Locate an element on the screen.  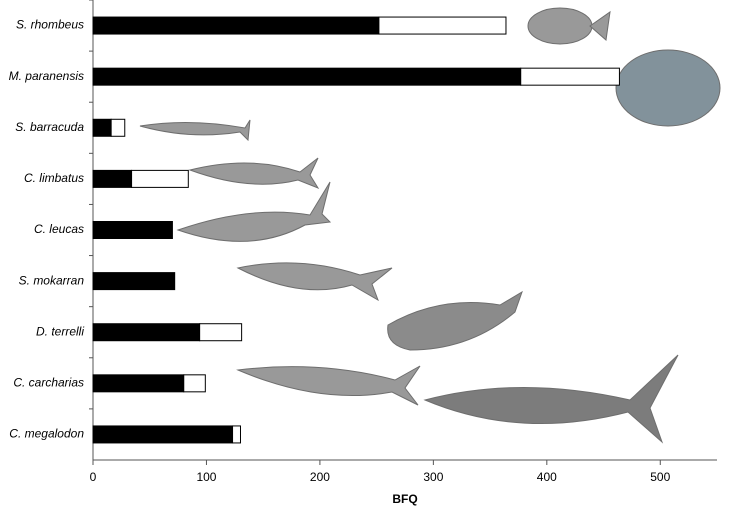
x-tick-label: 100 is located at coordinates (206, 477).